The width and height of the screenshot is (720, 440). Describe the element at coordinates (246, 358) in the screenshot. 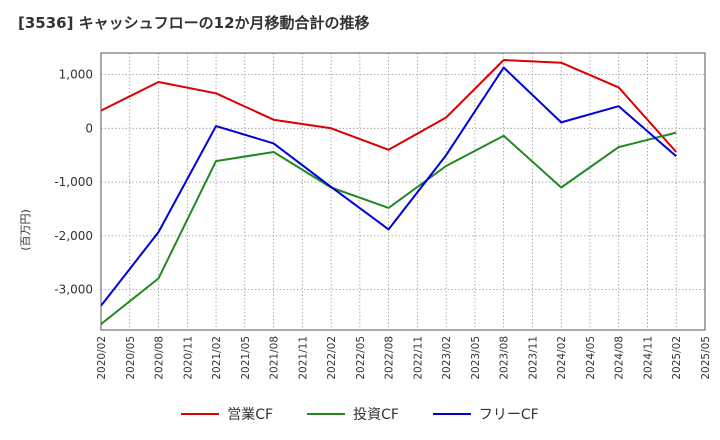

I see `x-tick-label: 2021/05` at that location.